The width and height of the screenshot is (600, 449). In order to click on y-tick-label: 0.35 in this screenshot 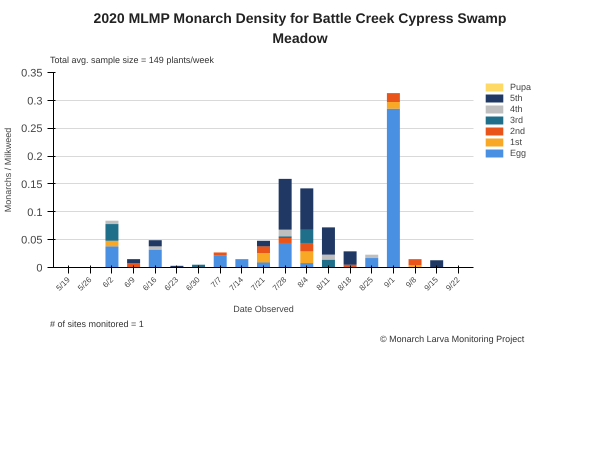, I will do `click(32, 73)`.